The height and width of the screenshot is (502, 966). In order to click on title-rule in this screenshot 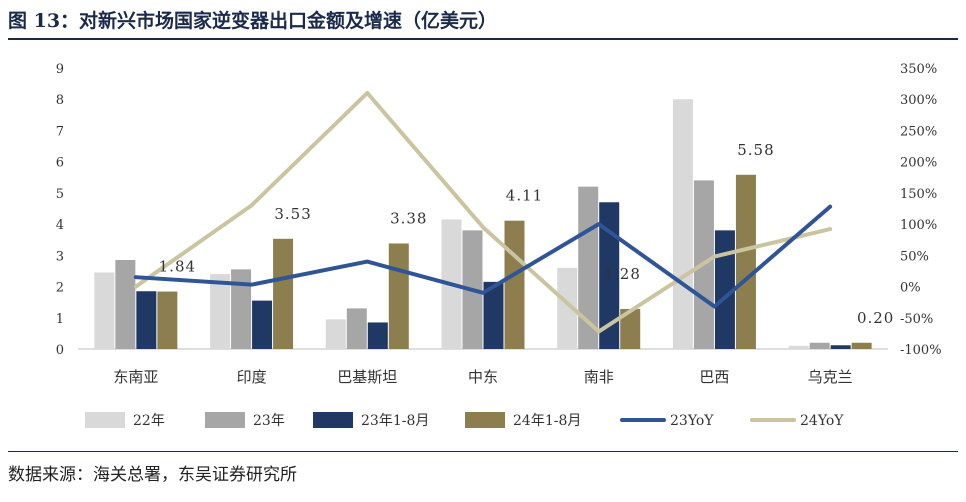, I will do `click(483, 39)`.